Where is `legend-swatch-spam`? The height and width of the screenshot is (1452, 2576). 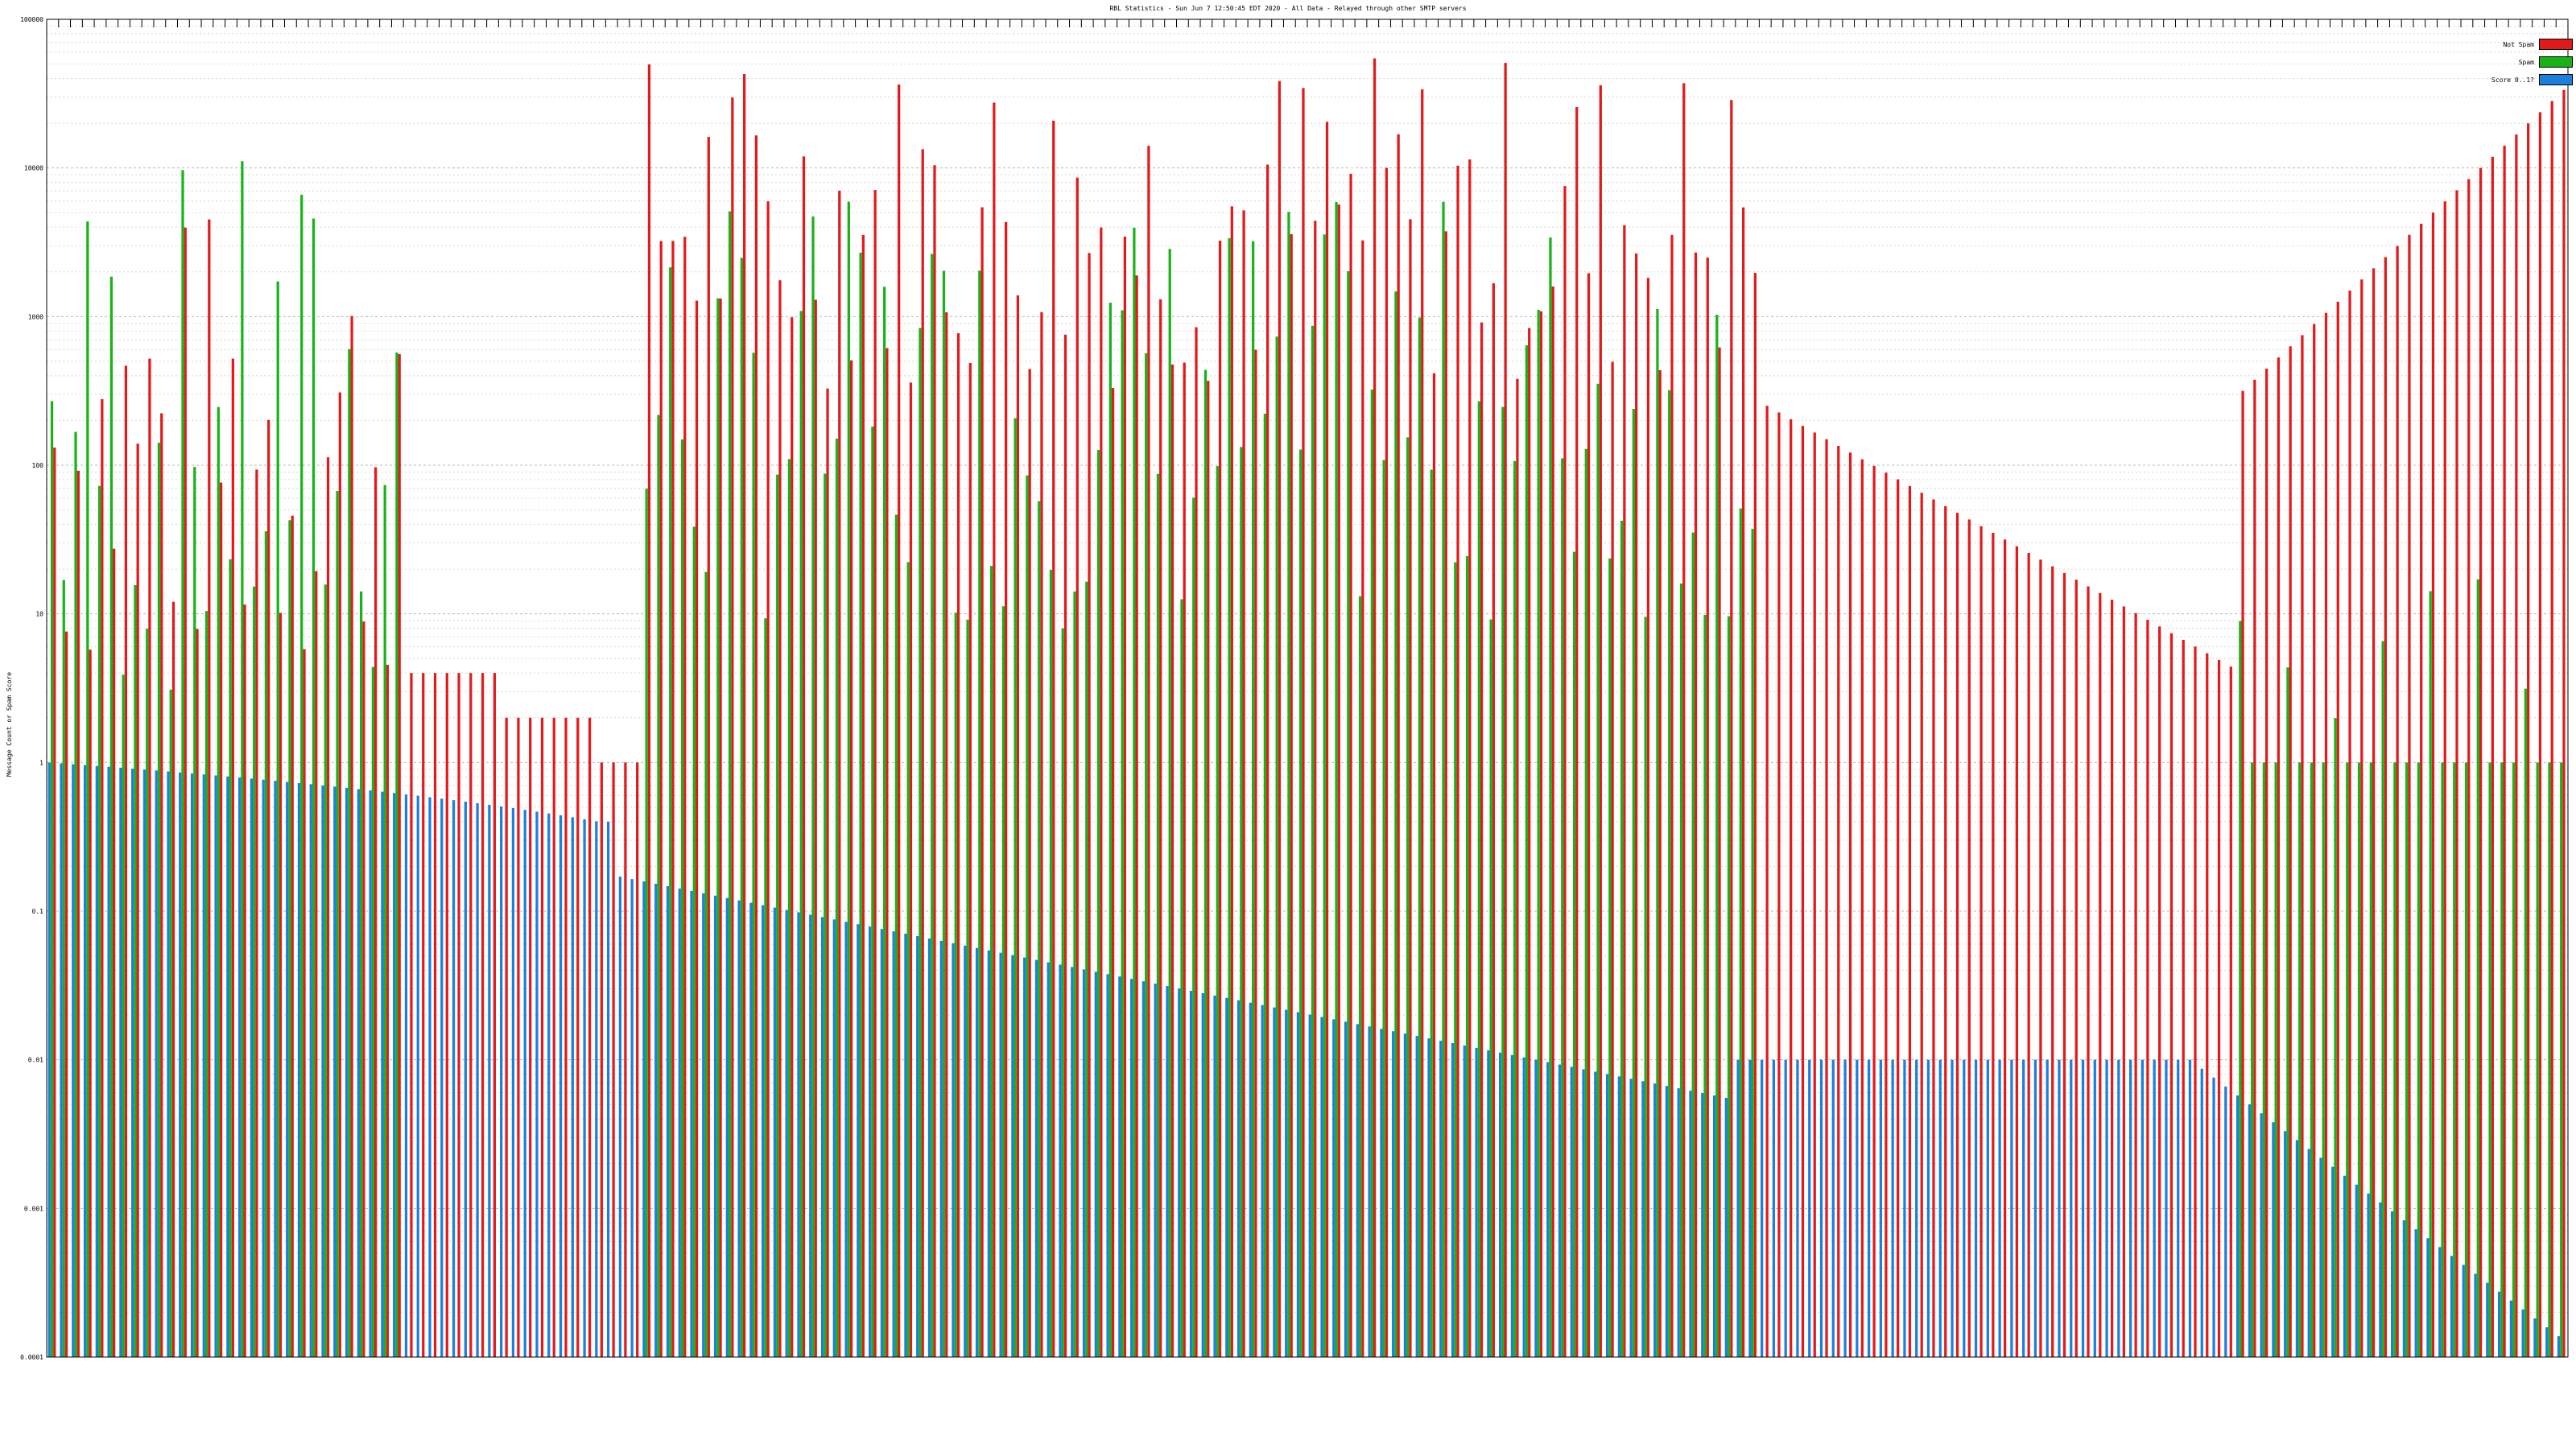
legend-swatch-spam is located at coordinates (2556, 62).